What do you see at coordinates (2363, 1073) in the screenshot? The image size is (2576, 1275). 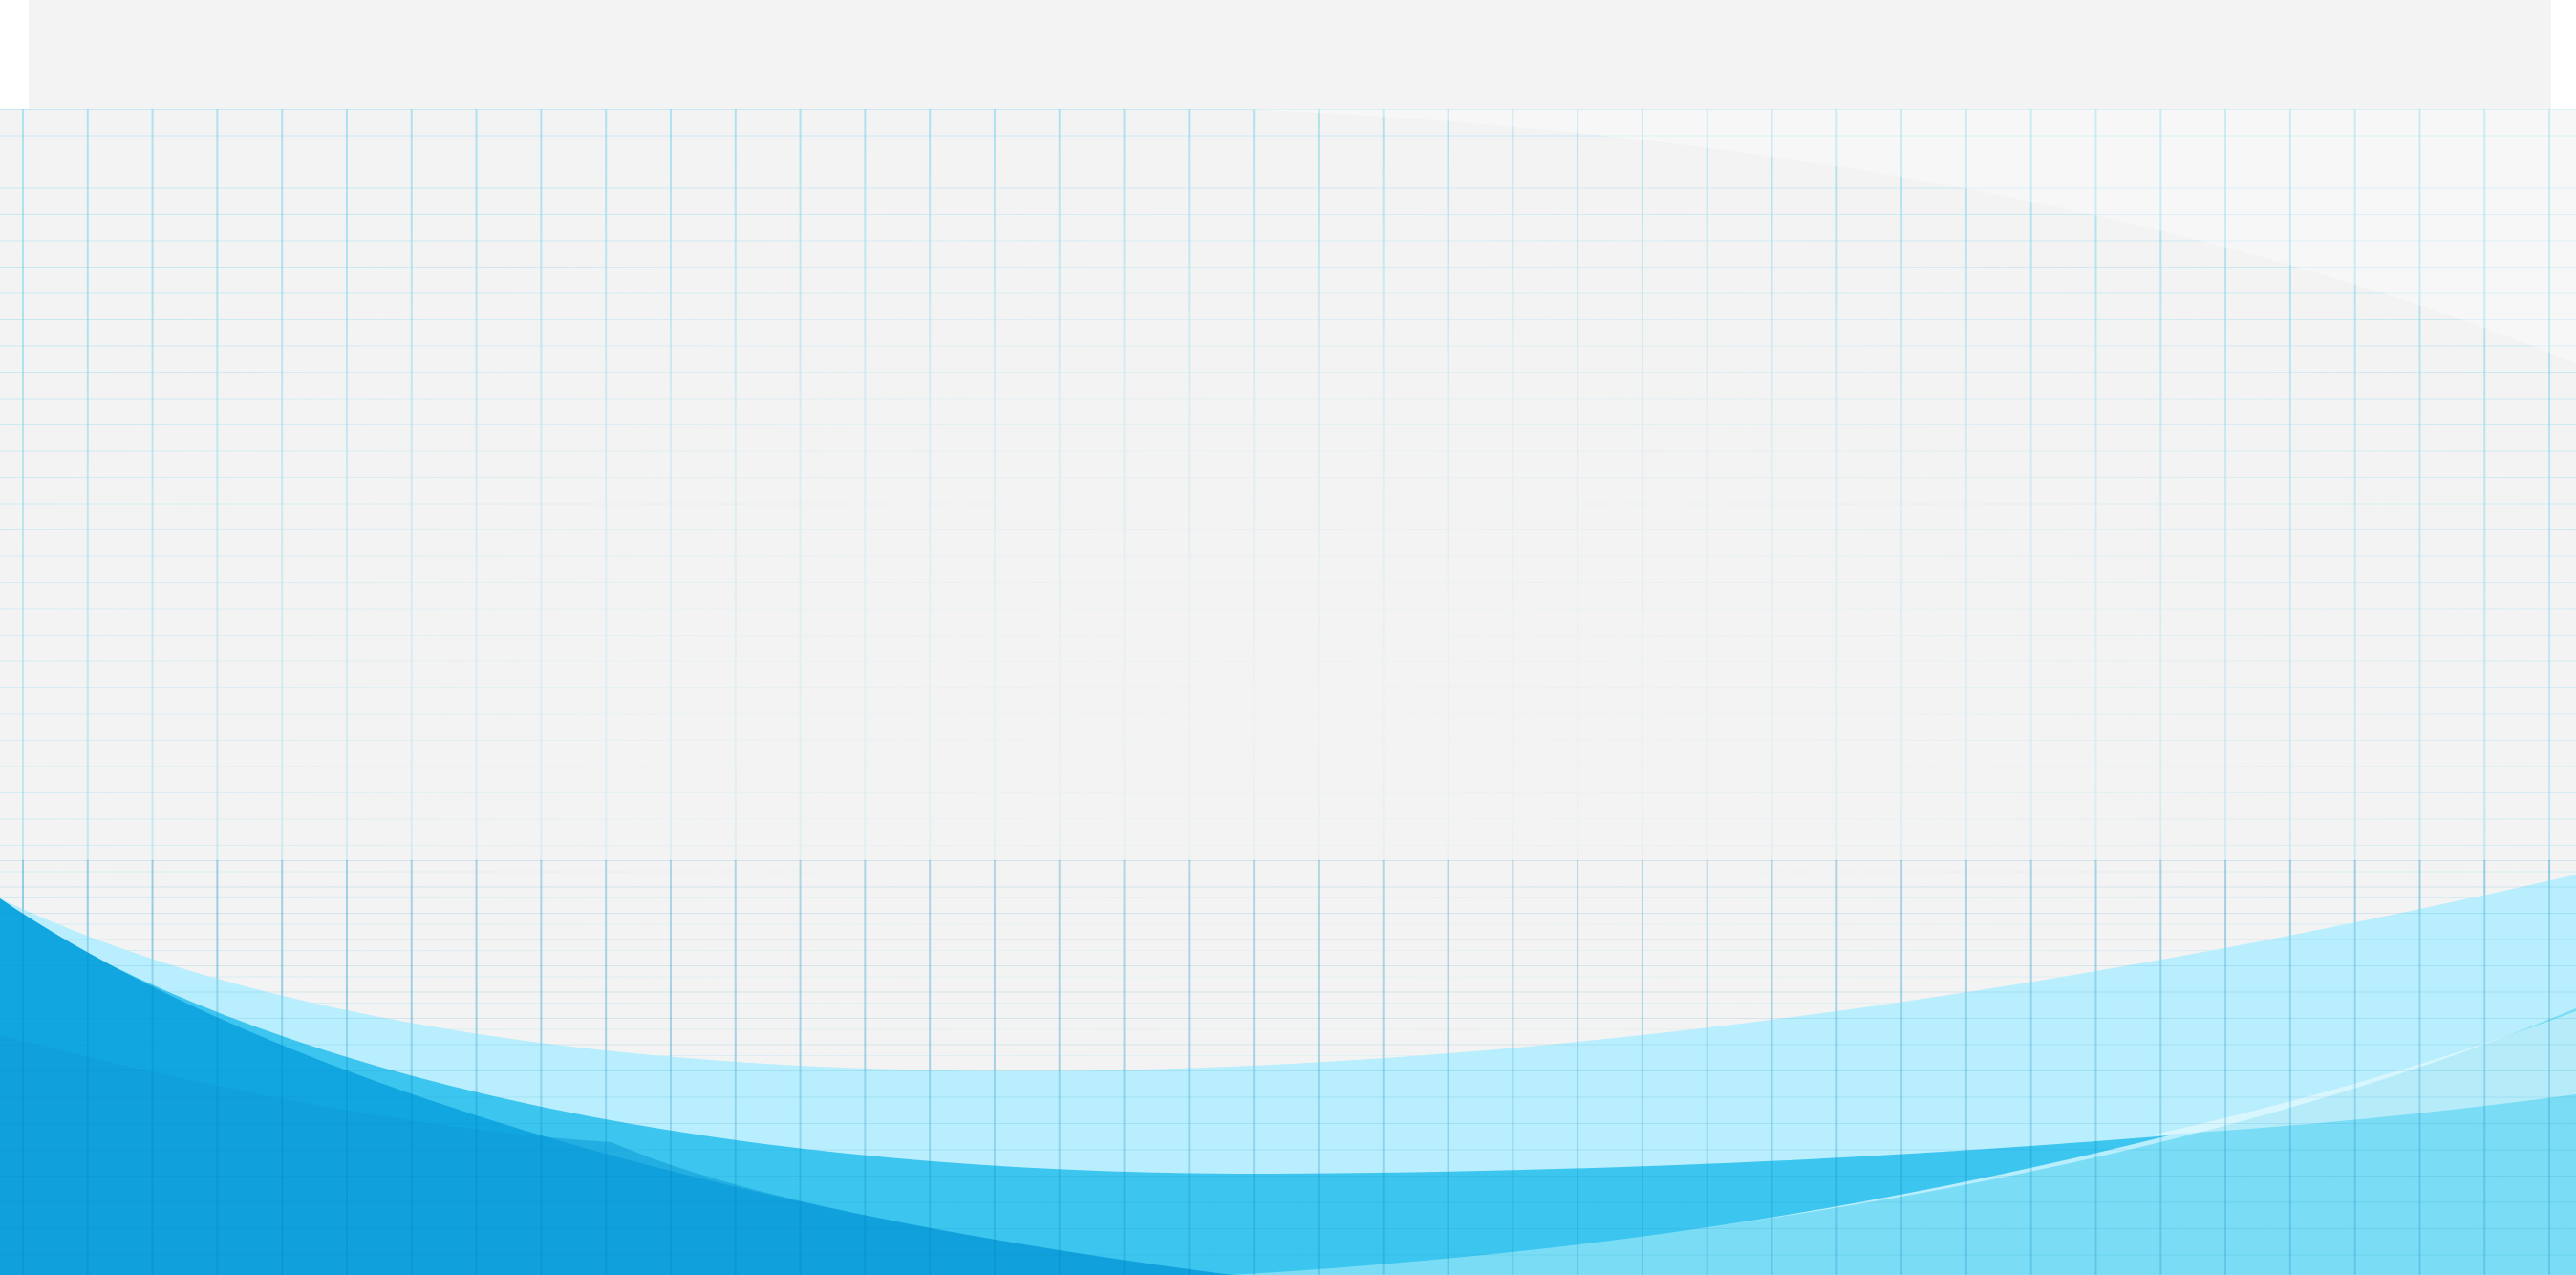 I see `right-highlight-wave` at bounding box center [2363, 1073].